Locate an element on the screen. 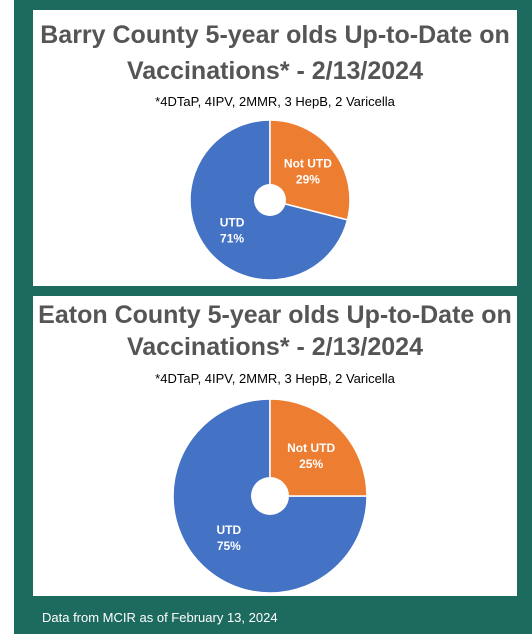  chart-title-line1: Barry County 5-year olds Up-to-Date on is located at coordinates (275, 35).